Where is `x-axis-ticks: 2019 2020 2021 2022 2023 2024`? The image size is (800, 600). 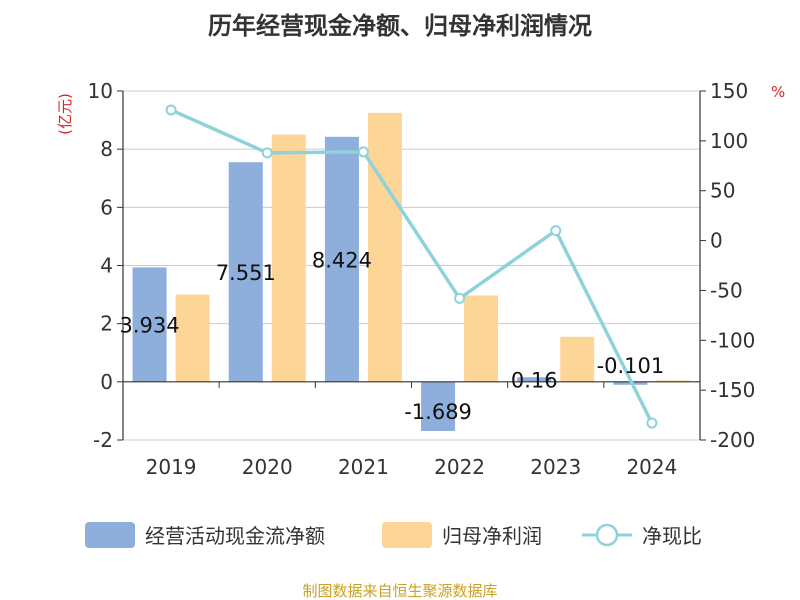
x-axis-ticks: 2019 2020 2021 2022 2023 2024 is located at coordinates (412, 467).